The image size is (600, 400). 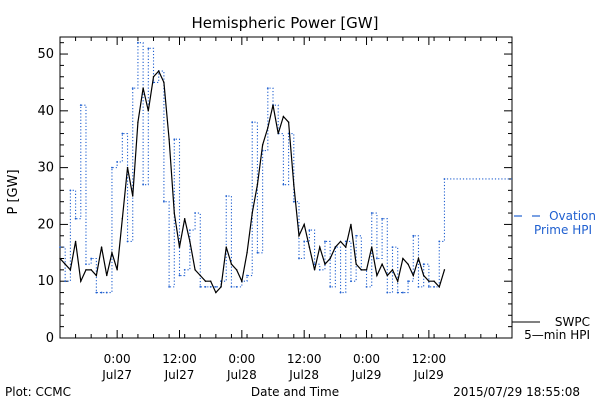 I want to click on legend-swpc-label: 5—min HPI, so click(x=557, y=335).